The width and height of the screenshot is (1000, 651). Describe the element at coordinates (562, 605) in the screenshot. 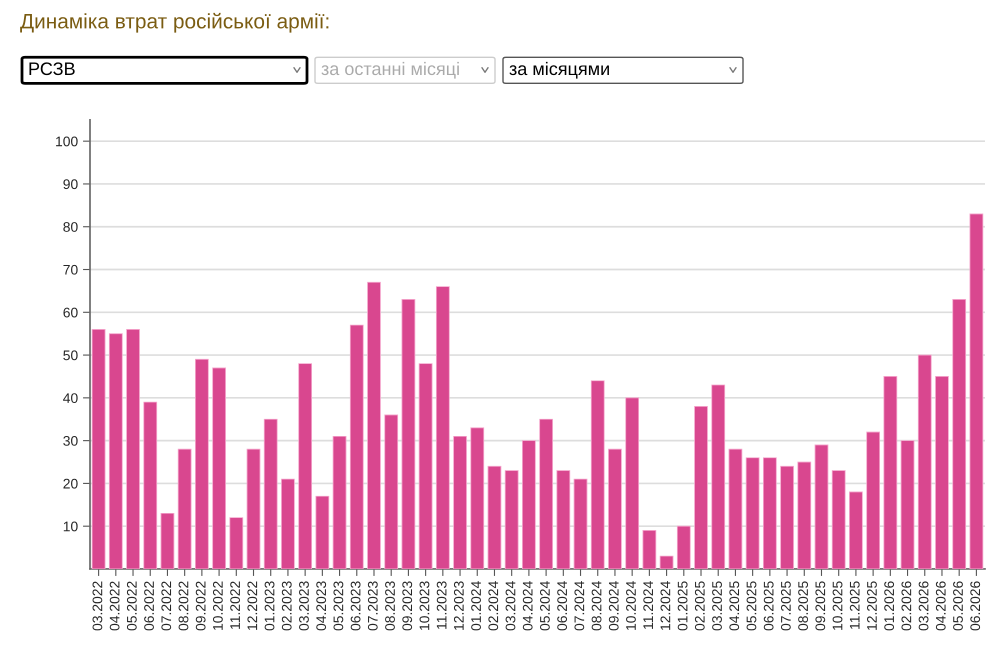

I see `x-tick-label: 06.2024` at that location.